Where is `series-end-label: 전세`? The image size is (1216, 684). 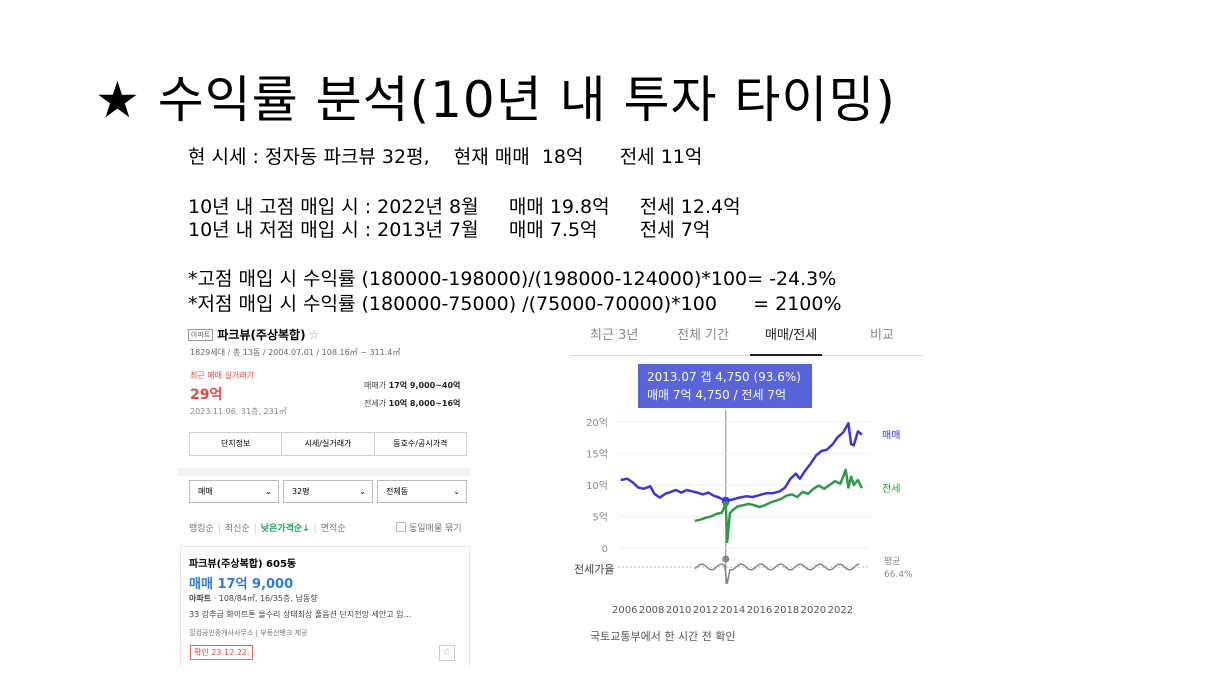
series-end-label: 전세 is located at coordinates (891, 489).